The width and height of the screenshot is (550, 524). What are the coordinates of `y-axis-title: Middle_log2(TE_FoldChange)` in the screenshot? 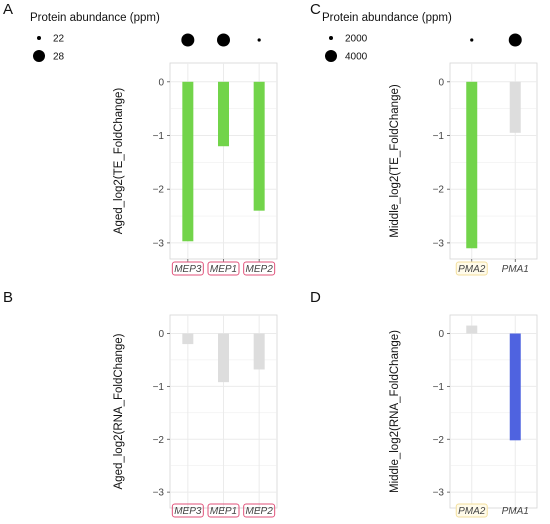 It's located at (395, 161).